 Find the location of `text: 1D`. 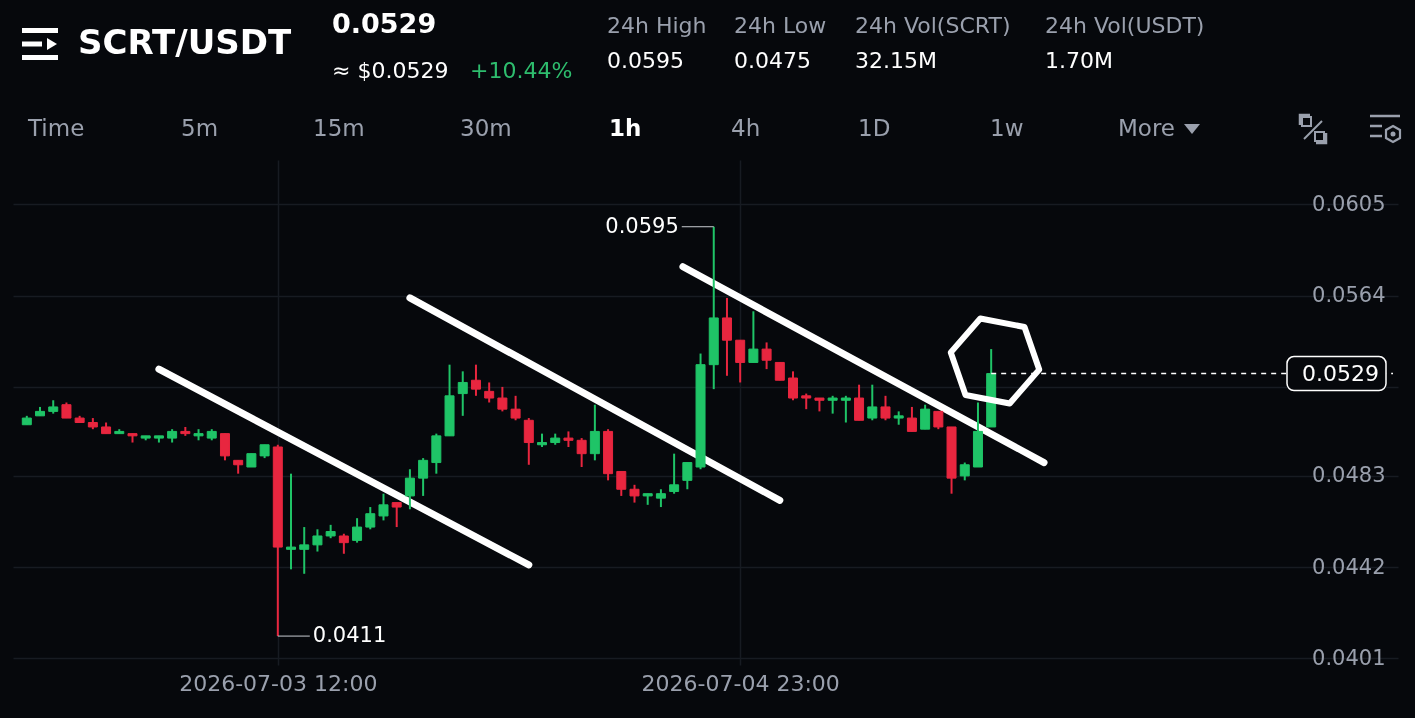

text: 1D is located at coordinates (874, 128).